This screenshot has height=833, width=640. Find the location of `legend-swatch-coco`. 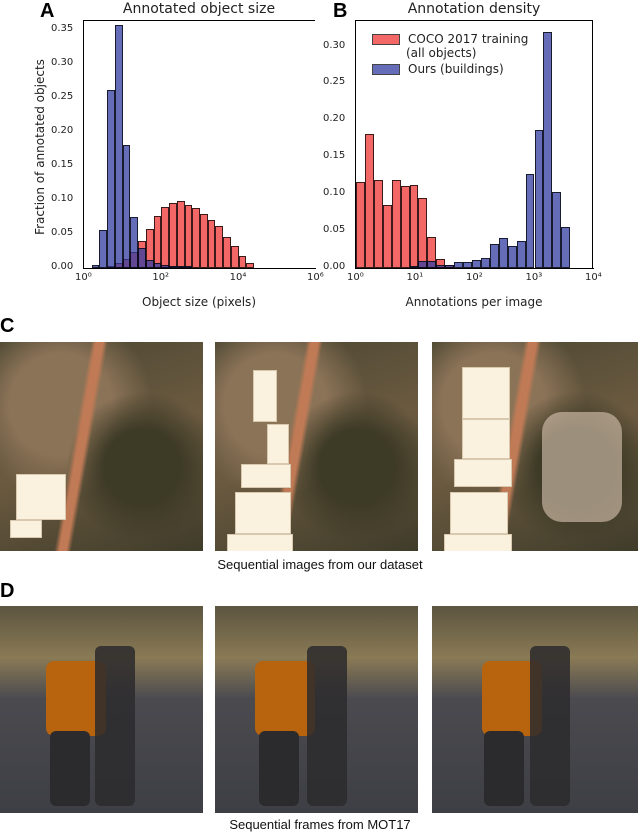

legend-swatch-coco is located at coordinates (386, 39).